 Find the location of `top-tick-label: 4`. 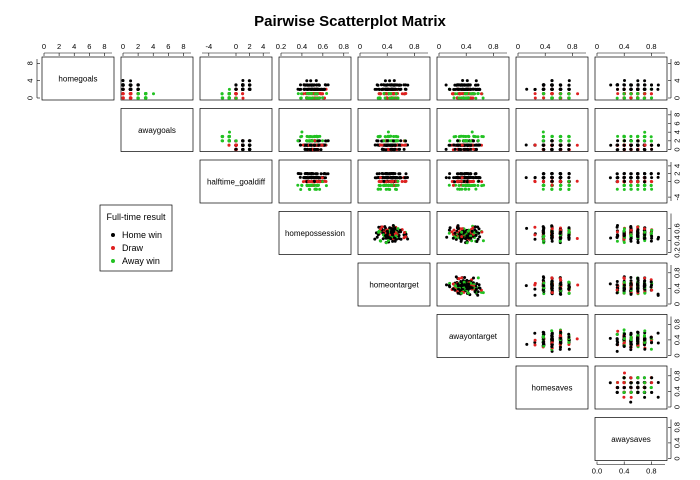

top-tick-label: 4 is located at coordinates (153, 46).